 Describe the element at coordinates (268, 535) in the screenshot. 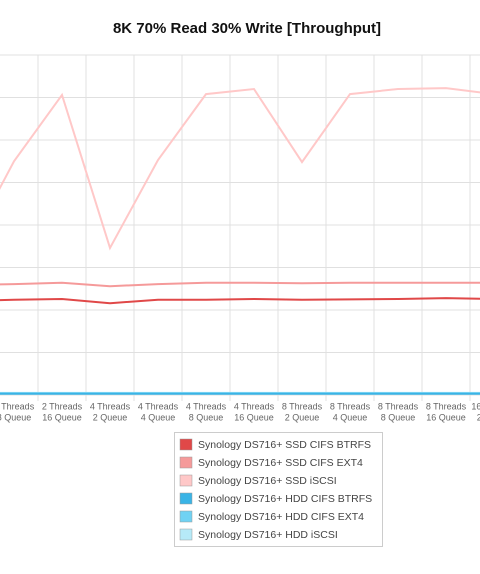

I see `legend-label: Synology DS716+ HDD iSCSI` at that location.